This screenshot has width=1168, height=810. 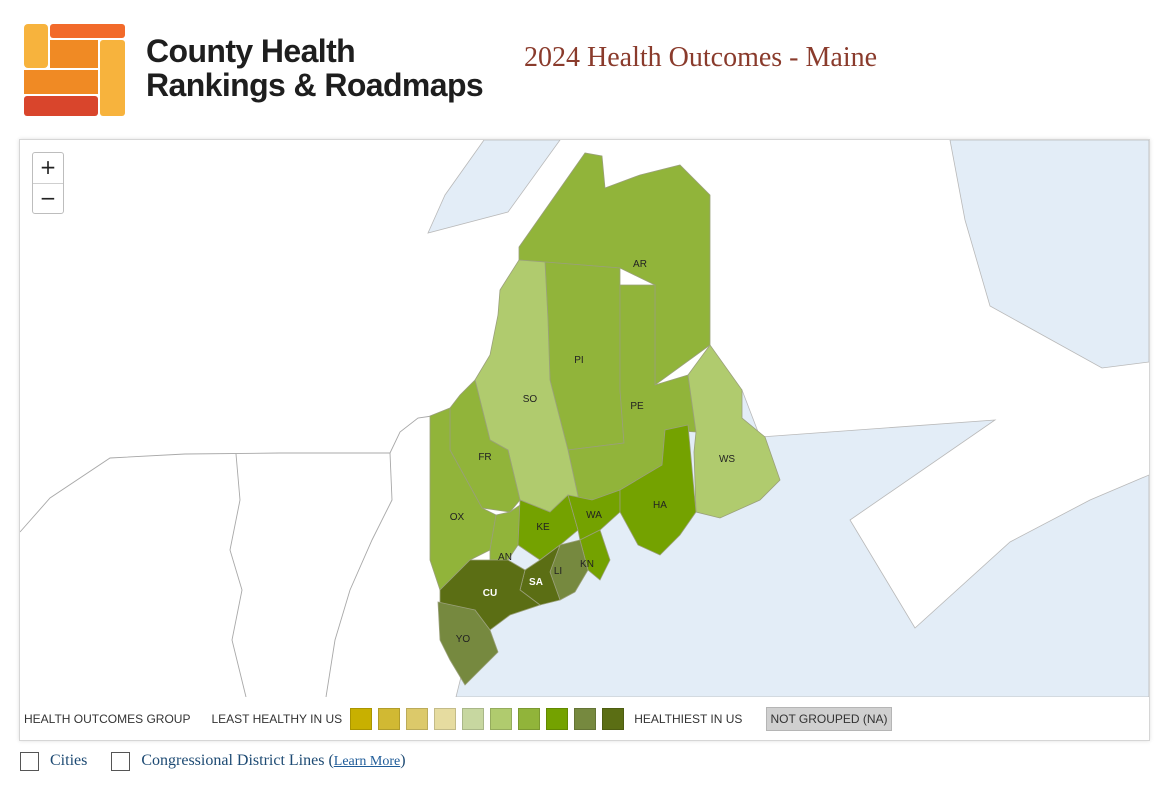 What do you see at coordinates (578, 360) in the screenshot?
I see `county-label-pi: PI` at bounding box center [578, 360].